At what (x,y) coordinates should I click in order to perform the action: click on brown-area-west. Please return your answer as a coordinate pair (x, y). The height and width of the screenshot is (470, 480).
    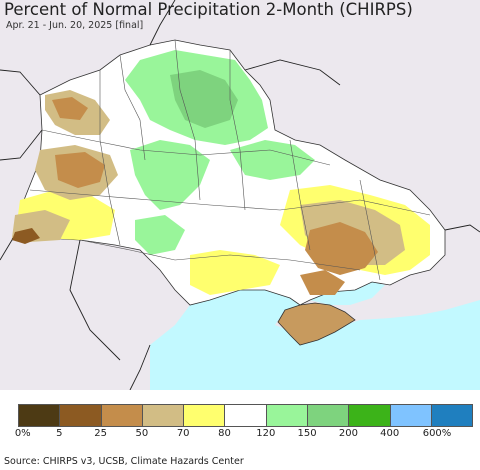
    Looking at the image, I should click on (80, 170).